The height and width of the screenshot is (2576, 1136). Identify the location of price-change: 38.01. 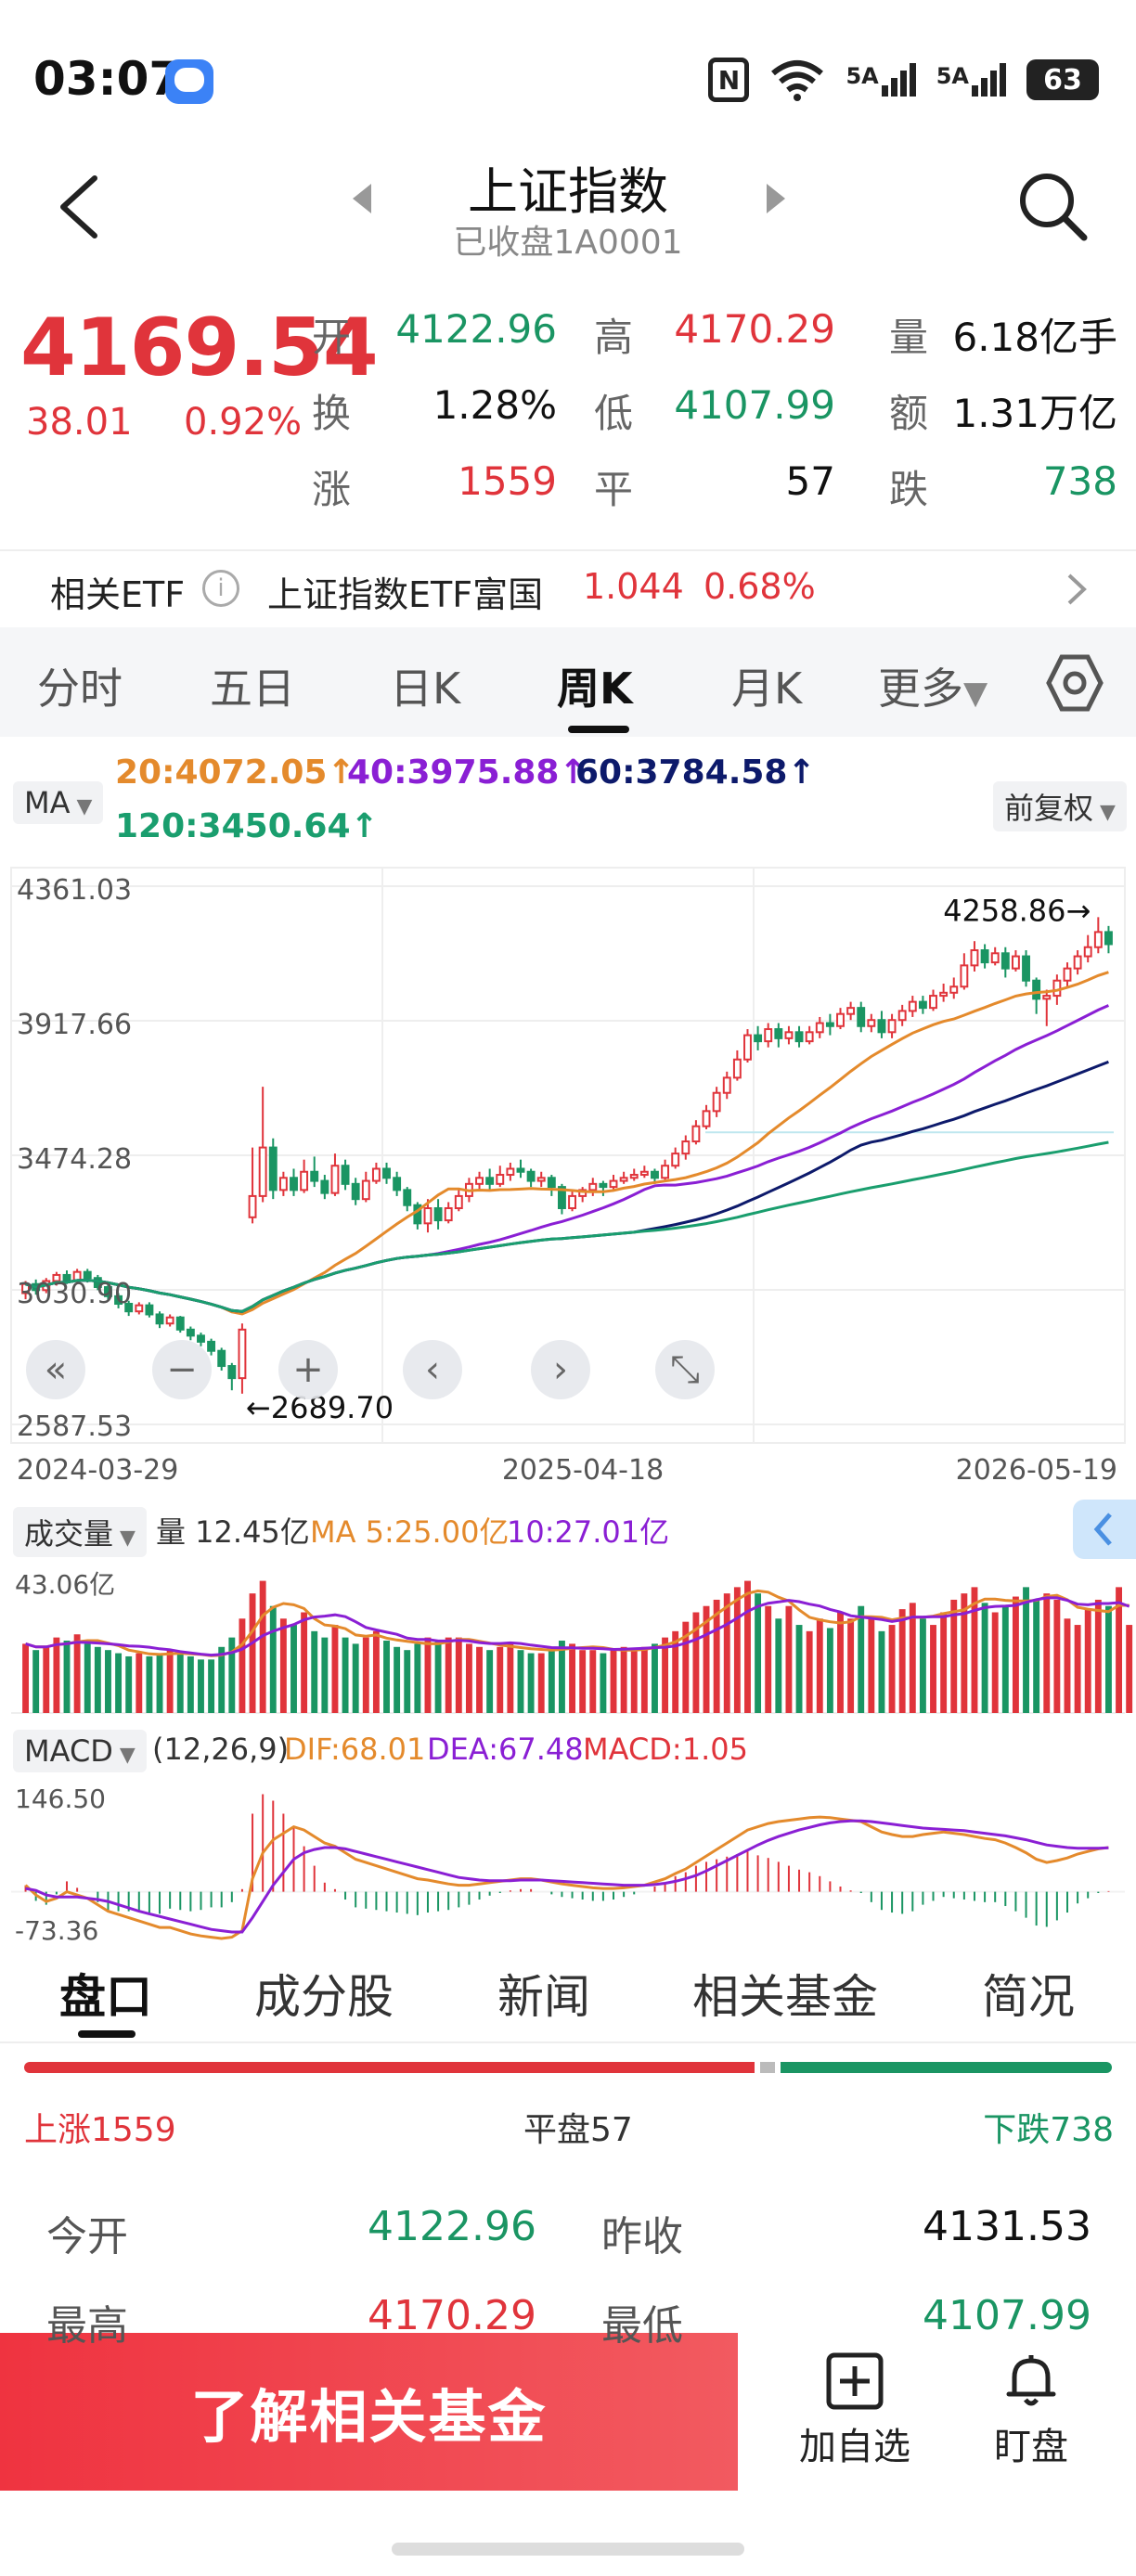
(79, 422).